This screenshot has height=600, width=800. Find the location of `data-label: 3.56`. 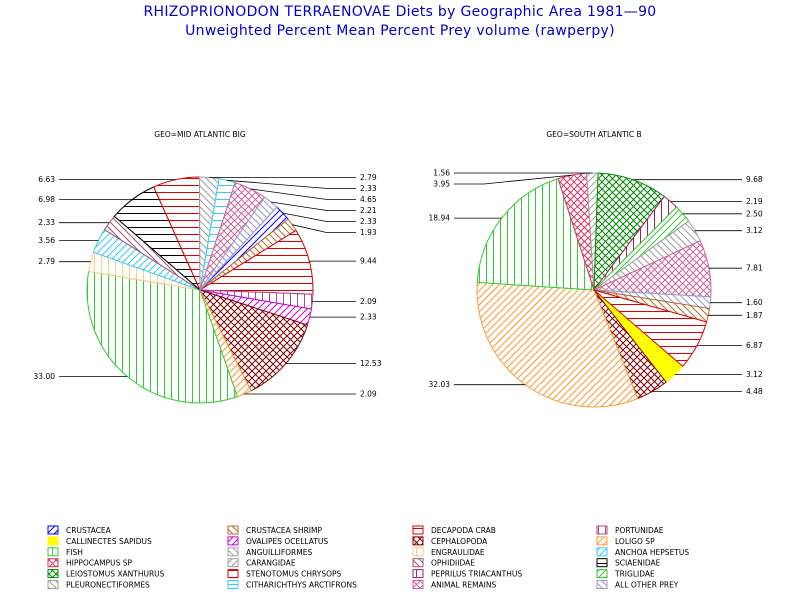

data-label: 3.56 is located at coordinates (46, 240).